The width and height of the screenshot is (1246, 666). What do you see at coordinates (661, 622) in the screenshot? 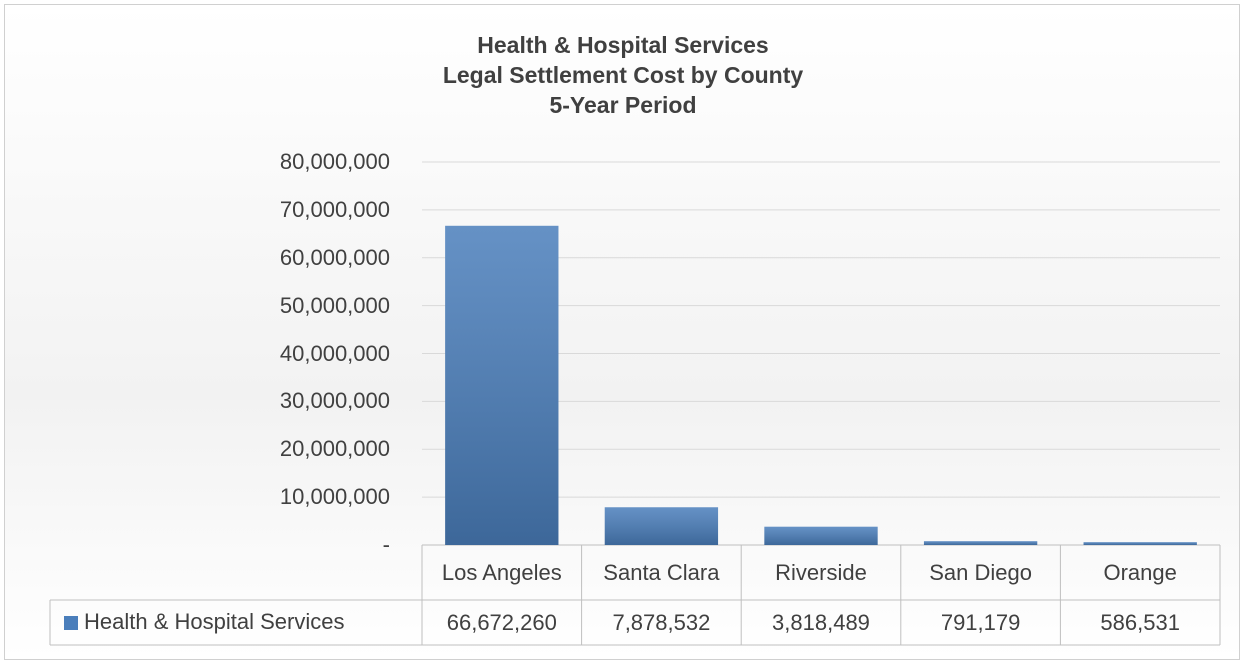
I see `data-label: 7,878,532` at bounding box center [661, 622].